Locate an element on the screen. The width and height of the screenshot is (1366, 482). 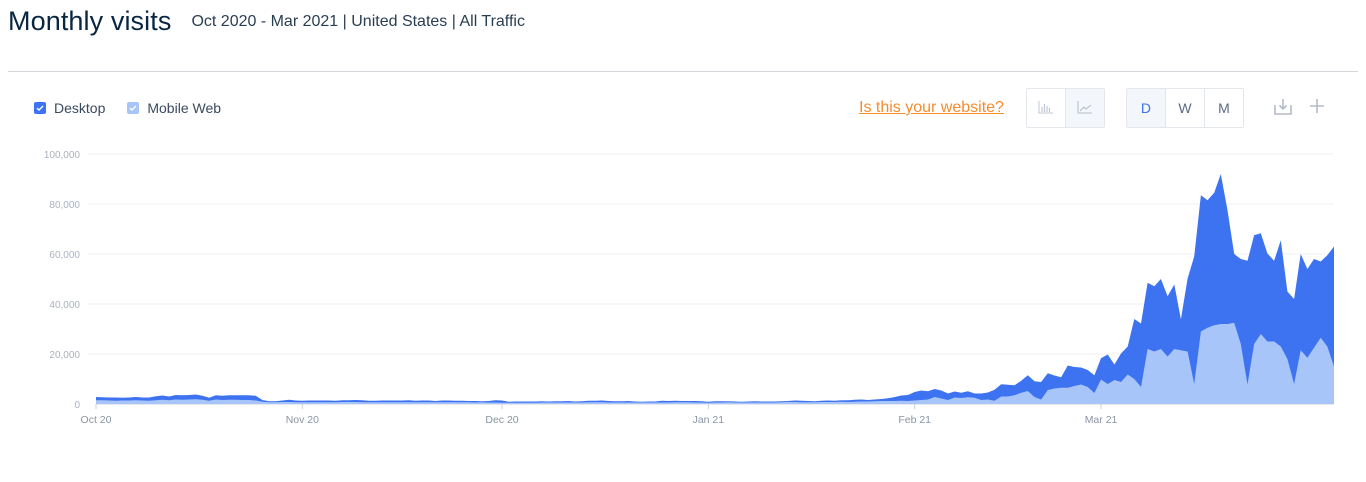
granularity-toggle: D W M is located at coordinates (1184, 108).